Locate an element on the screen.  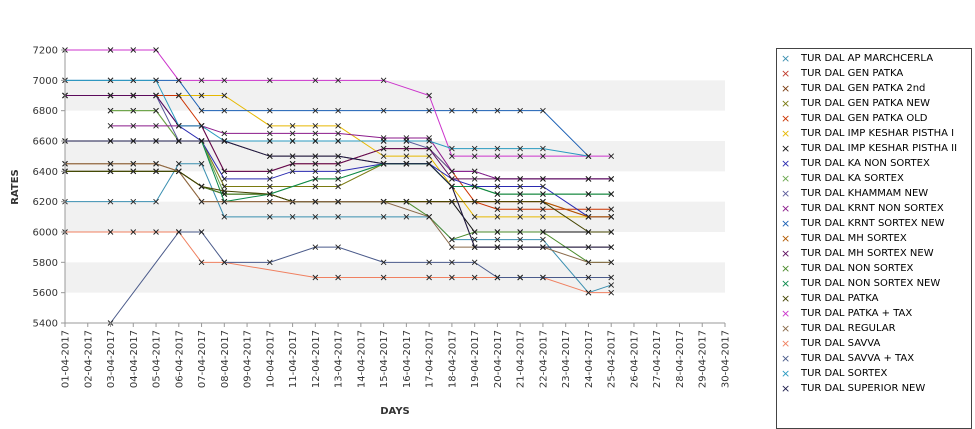
x-tick-label: 17-04-2017 is located at coordinates (430, 359).